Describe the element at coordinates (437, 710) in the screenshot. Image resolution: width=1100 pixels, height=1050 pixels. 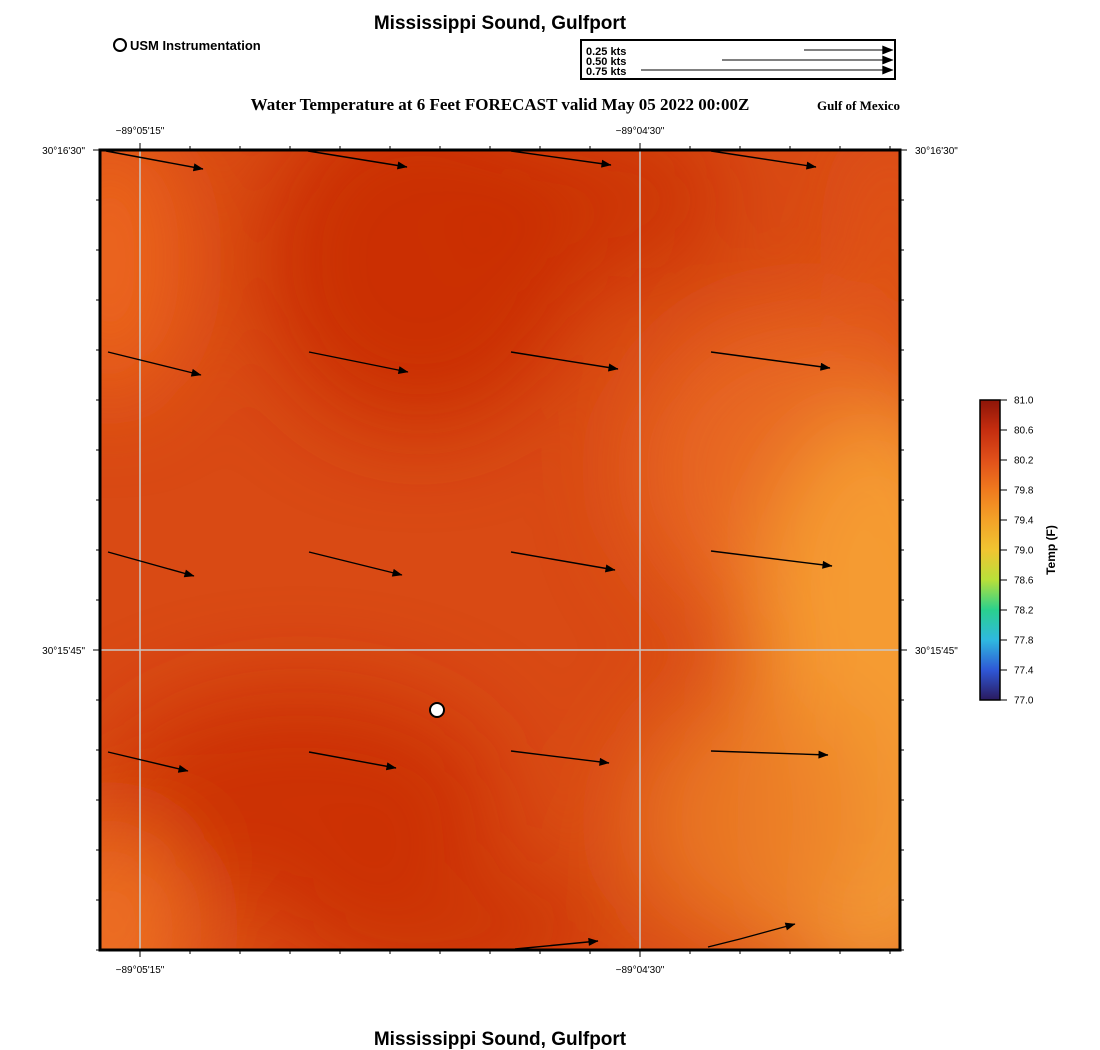
I see `usm-station-marker` at that location.